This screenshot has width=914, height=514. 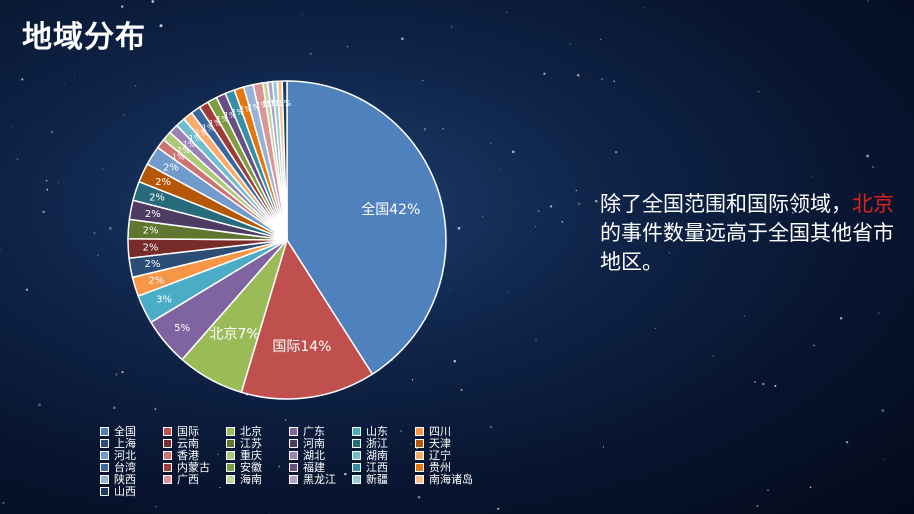 I want to click on legend-item: 广西, so click(x=194, y=479).